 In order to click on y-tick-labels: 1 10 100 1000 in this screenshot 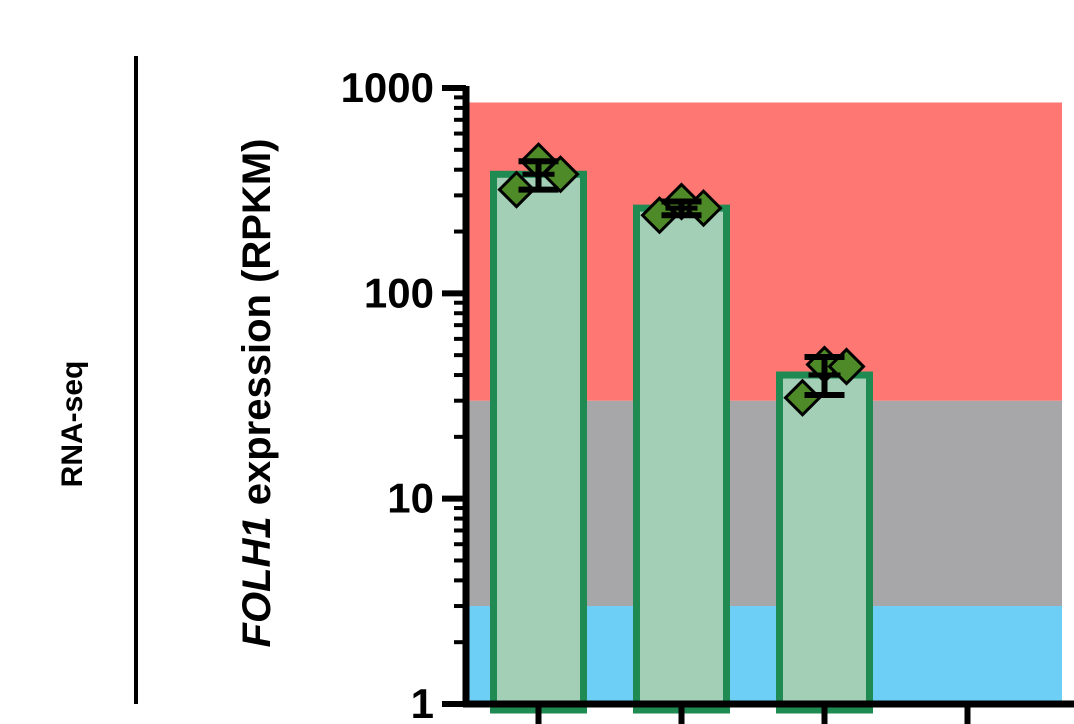, I will do `click(387, 394)`.